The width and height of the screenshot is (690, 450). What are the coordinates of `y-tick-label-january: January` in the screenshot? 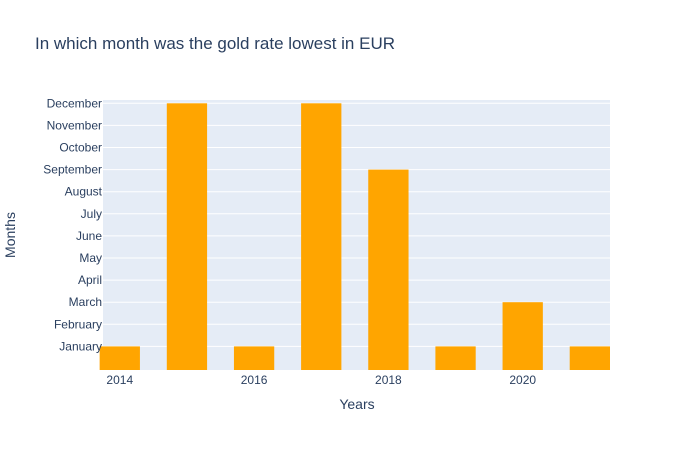 It's located at (80, 346).